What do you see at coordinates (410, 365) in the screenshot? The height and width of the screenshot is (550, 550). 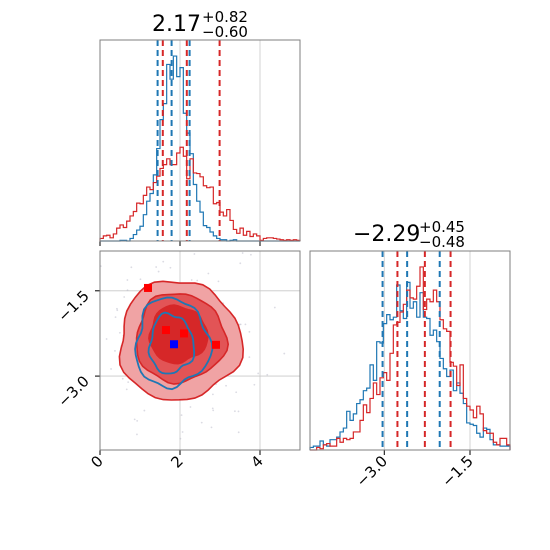 I see `histy-blue-series` at bounding box center [410, 365].